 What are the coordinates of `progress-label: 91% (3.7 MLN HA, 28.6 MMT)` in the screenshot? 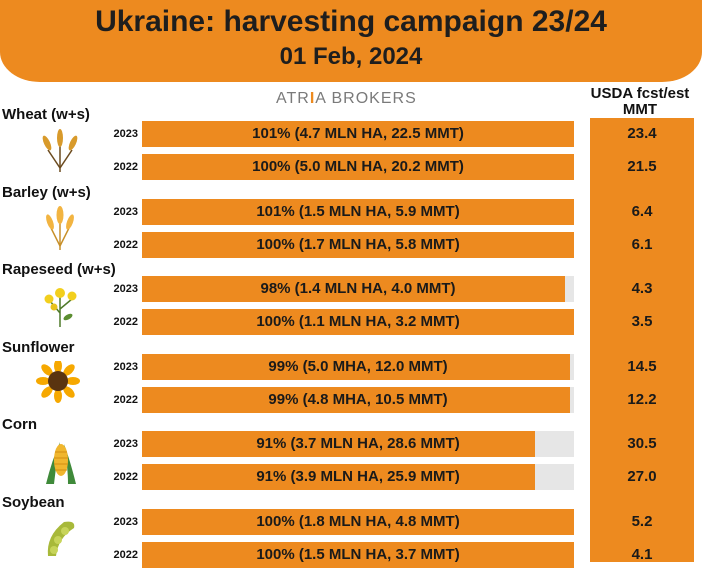 It's located at (358, 443).